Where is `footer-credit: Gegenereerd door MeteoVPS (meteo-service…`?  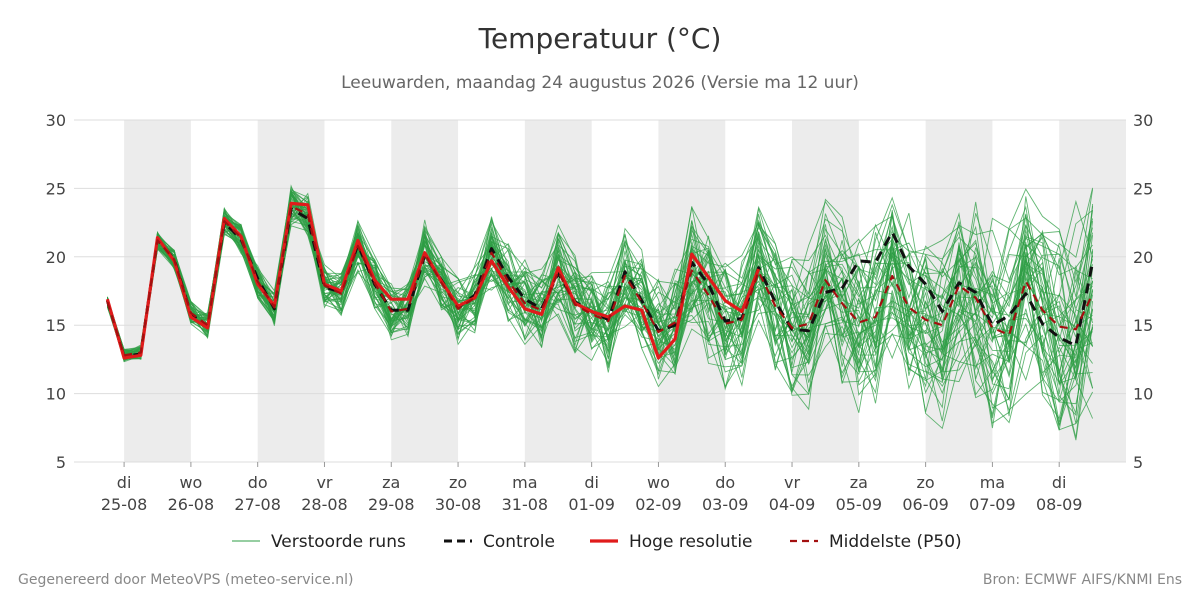 footer-credit: Gegenereerd door MeteoVPS (meteo-service… is located at coordinates (186, 580).